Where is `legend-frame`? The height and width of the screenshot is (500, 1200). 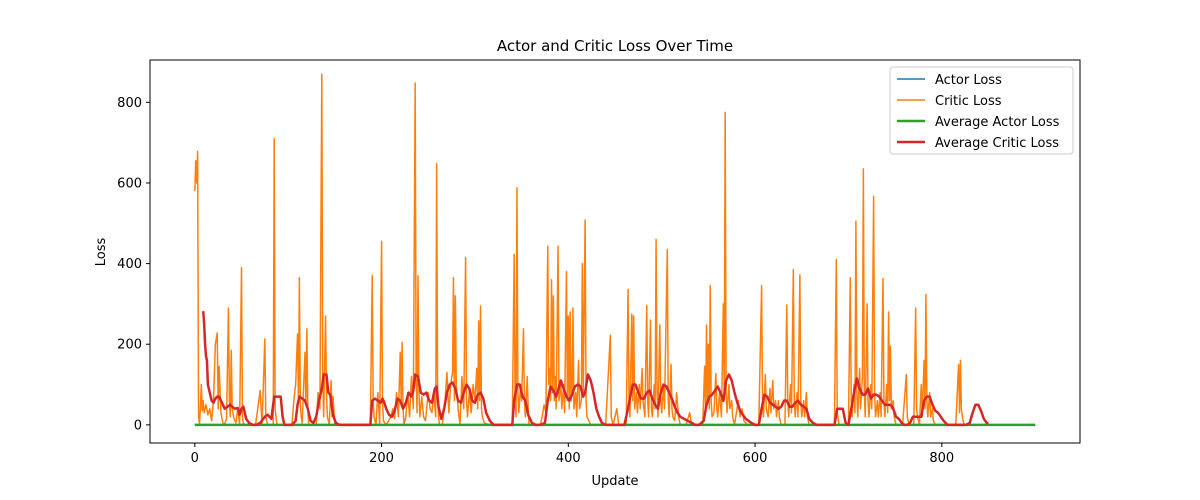 legend-frame is located at coordinates (981, 110).